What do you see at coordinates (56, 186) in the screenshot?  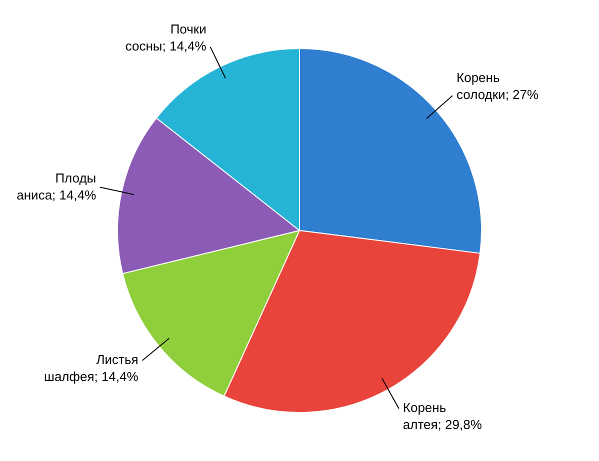 I see `slice-label: Плоды аниса; 14,4%` at bounding box center [56, 186].